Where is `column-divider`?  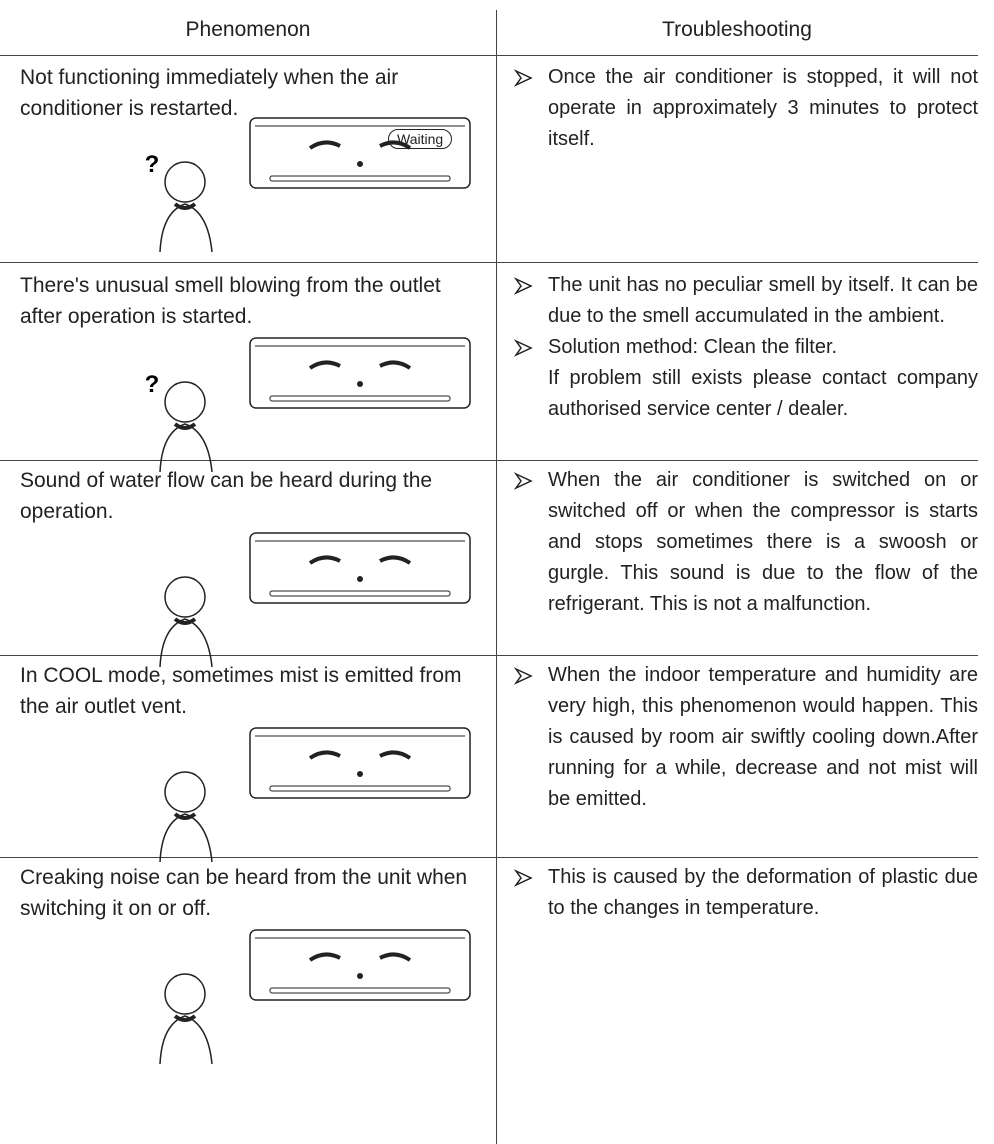
column-divider is located at coordinates (496, 577).